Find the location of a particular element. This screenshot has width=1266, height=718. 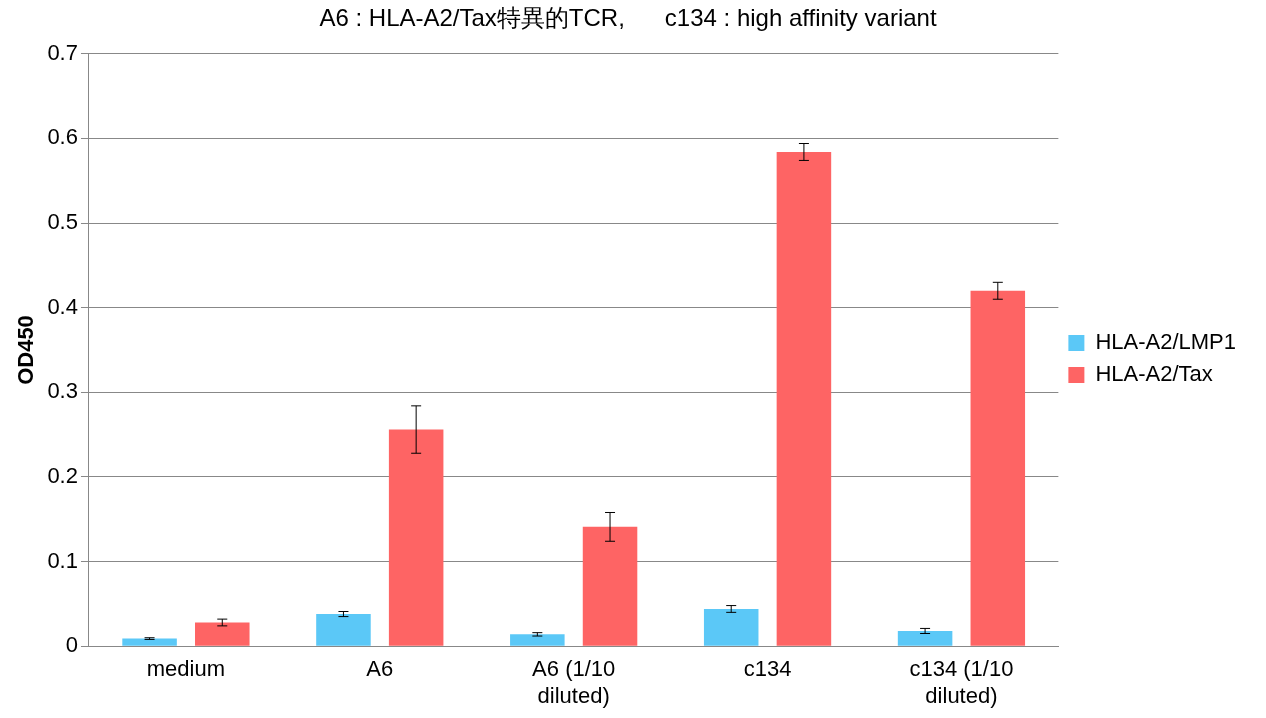

y-axis-title: OD450 is located at coordinates (26, 350).